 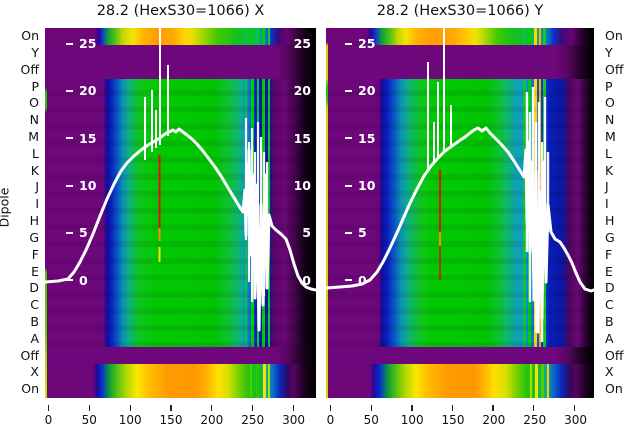 What do you see at coordinates (412, 420) in the screenshot?
I see `x-tick-label: 100` at bounding box center [412, 420].